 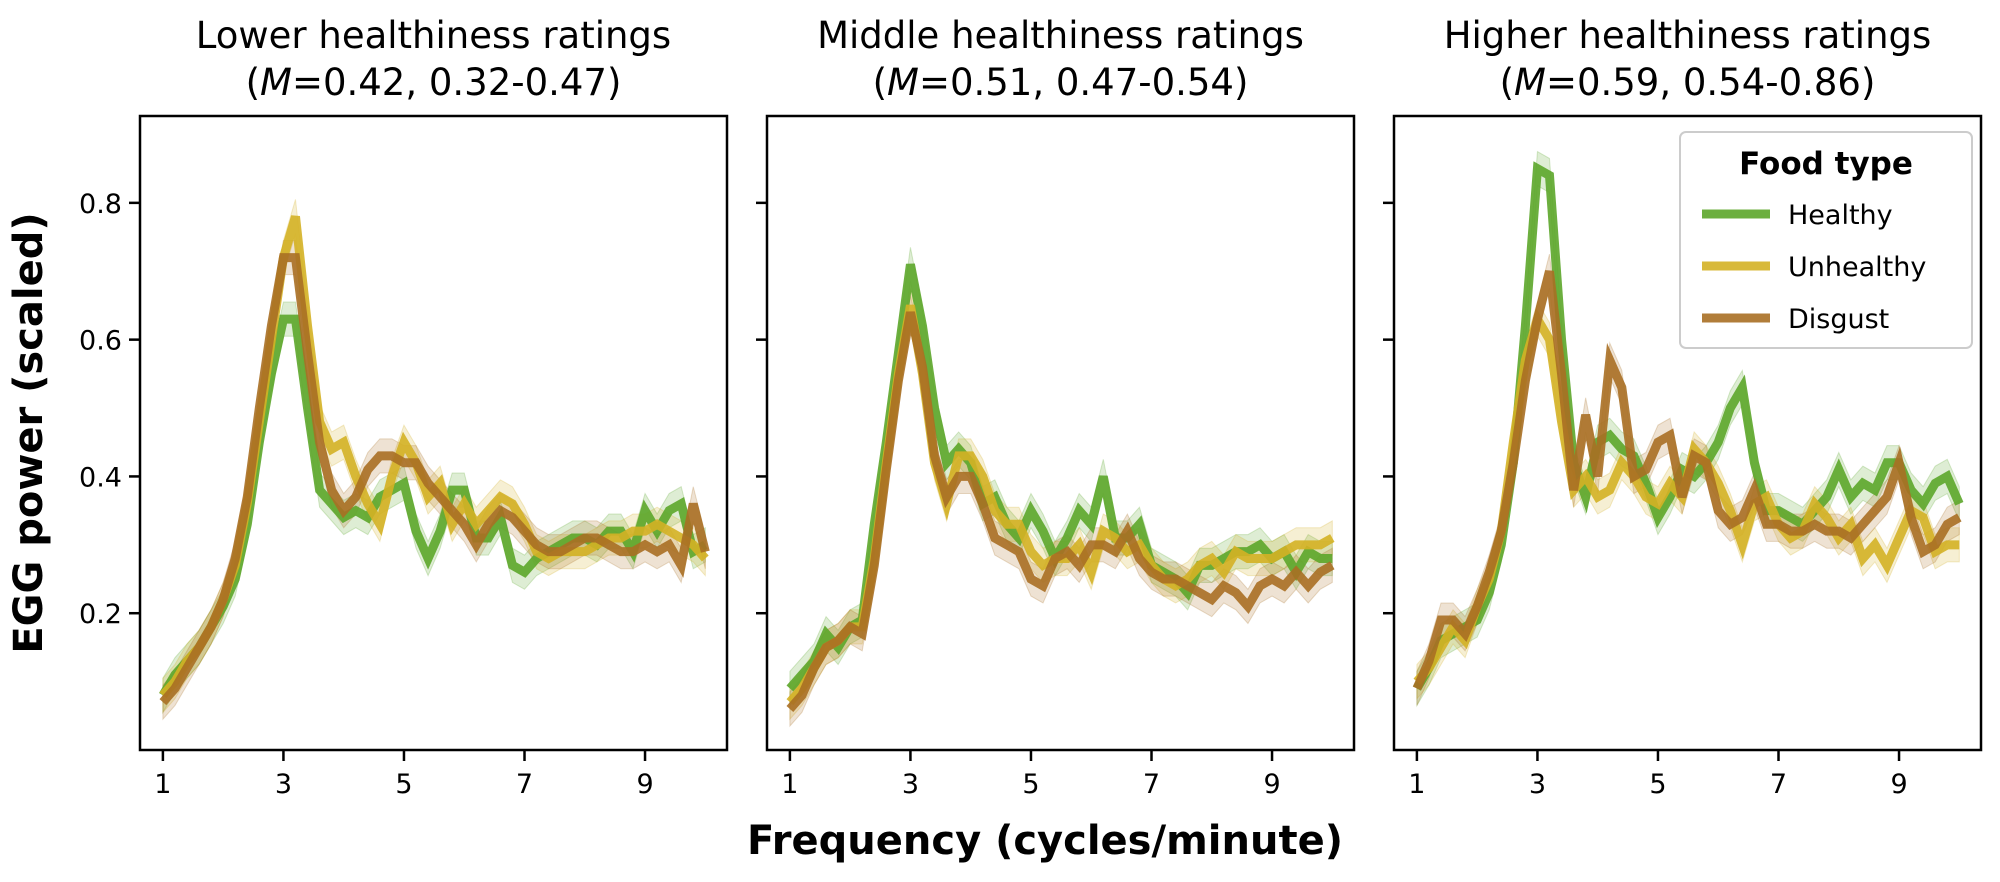 I want to click on y-tick-label: 0.8, so click(x=100, y=204).